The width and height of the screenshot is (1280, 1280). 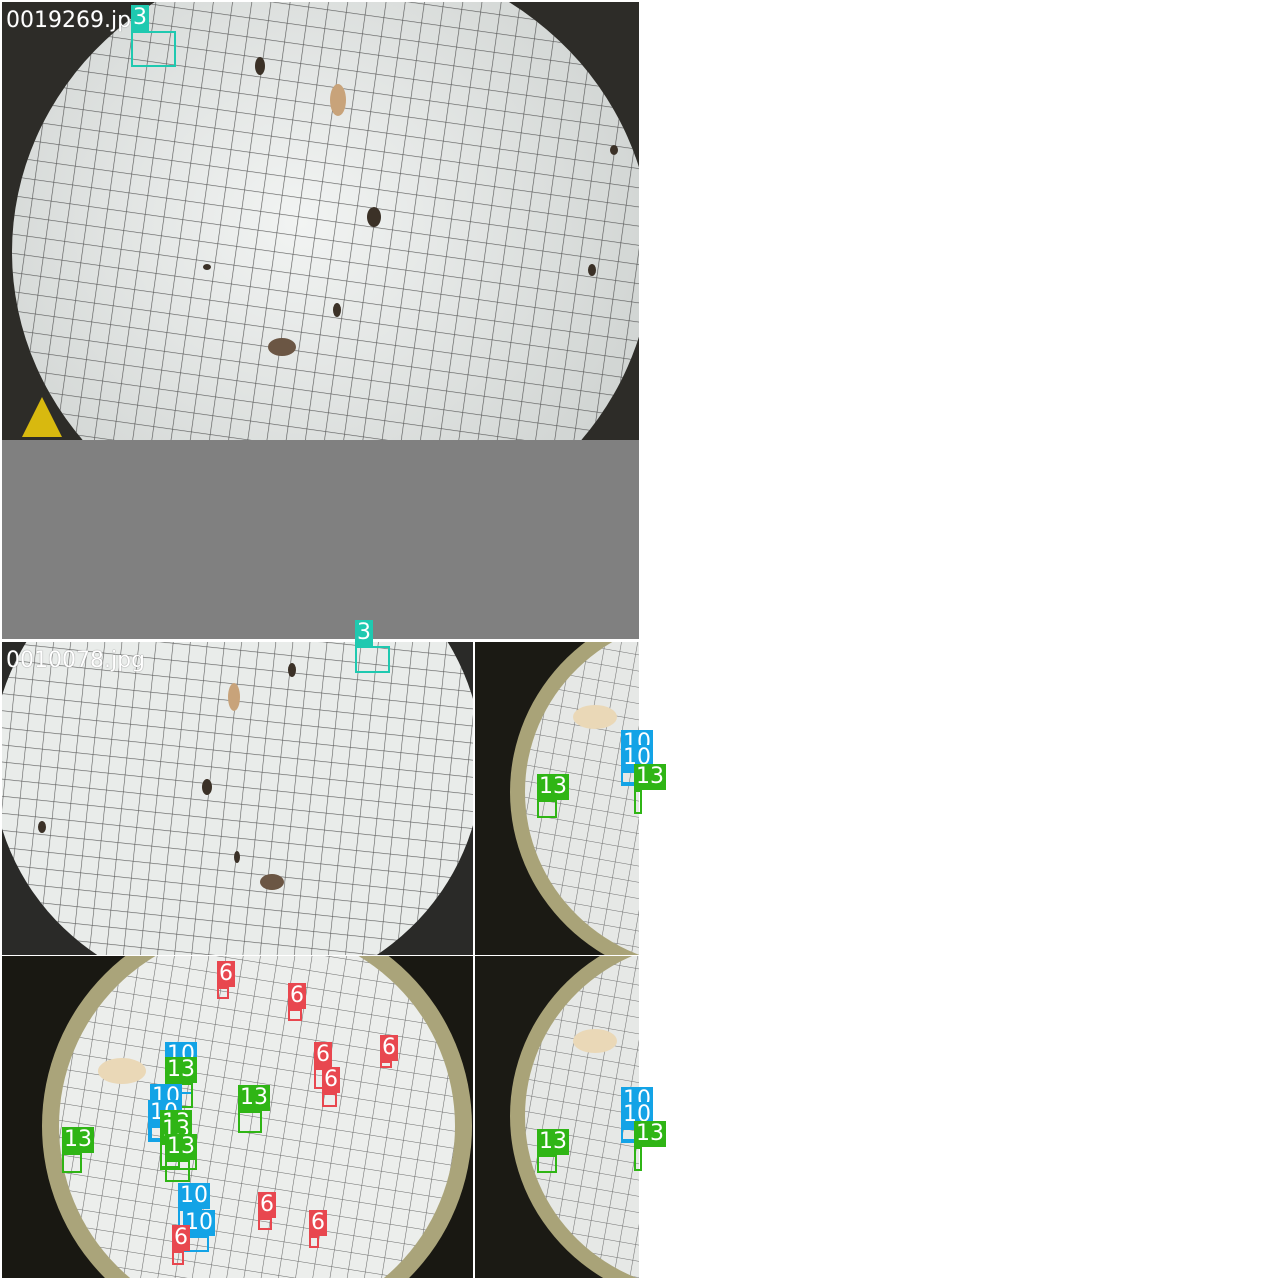 I want to click on letterbox-padding, so click(x=320, y=539).